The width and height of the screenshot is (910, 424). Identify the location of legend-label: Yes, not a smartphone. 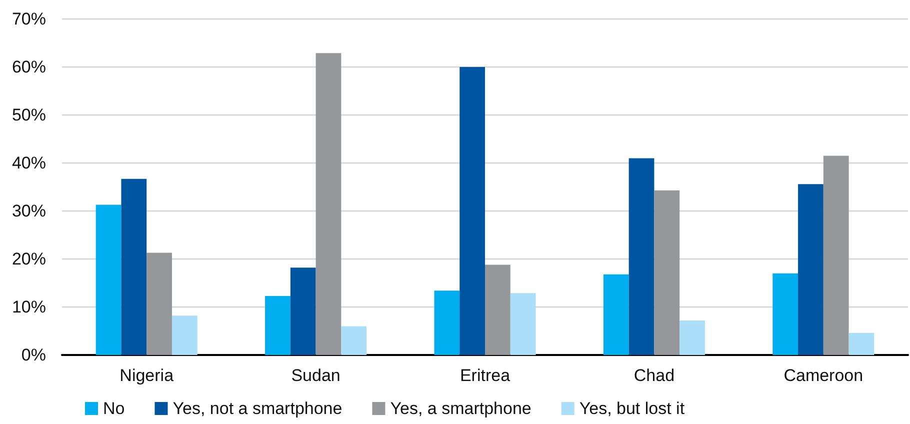
(257, 408).